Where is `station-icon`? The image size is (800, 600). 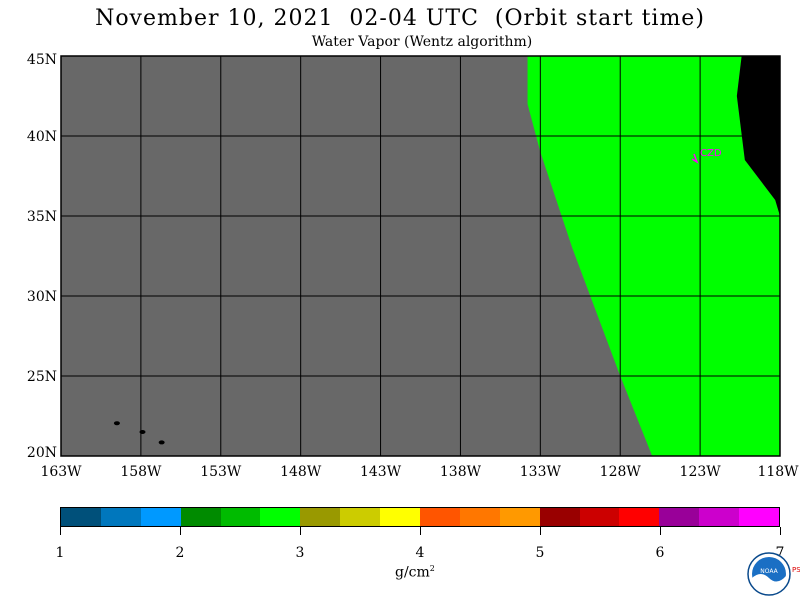
station-icon is located at coordinates (695, 158).